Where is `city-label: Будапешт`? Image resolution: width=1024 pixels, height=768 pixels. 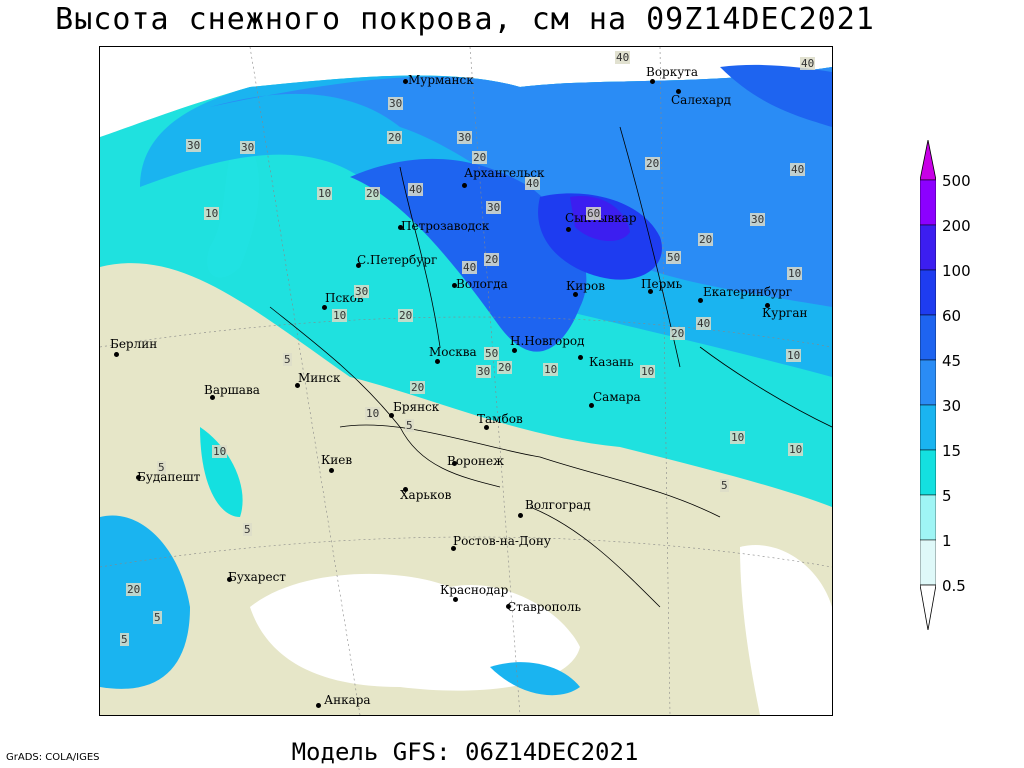
city-label: Будапешт is located at coordinates (169, 477).